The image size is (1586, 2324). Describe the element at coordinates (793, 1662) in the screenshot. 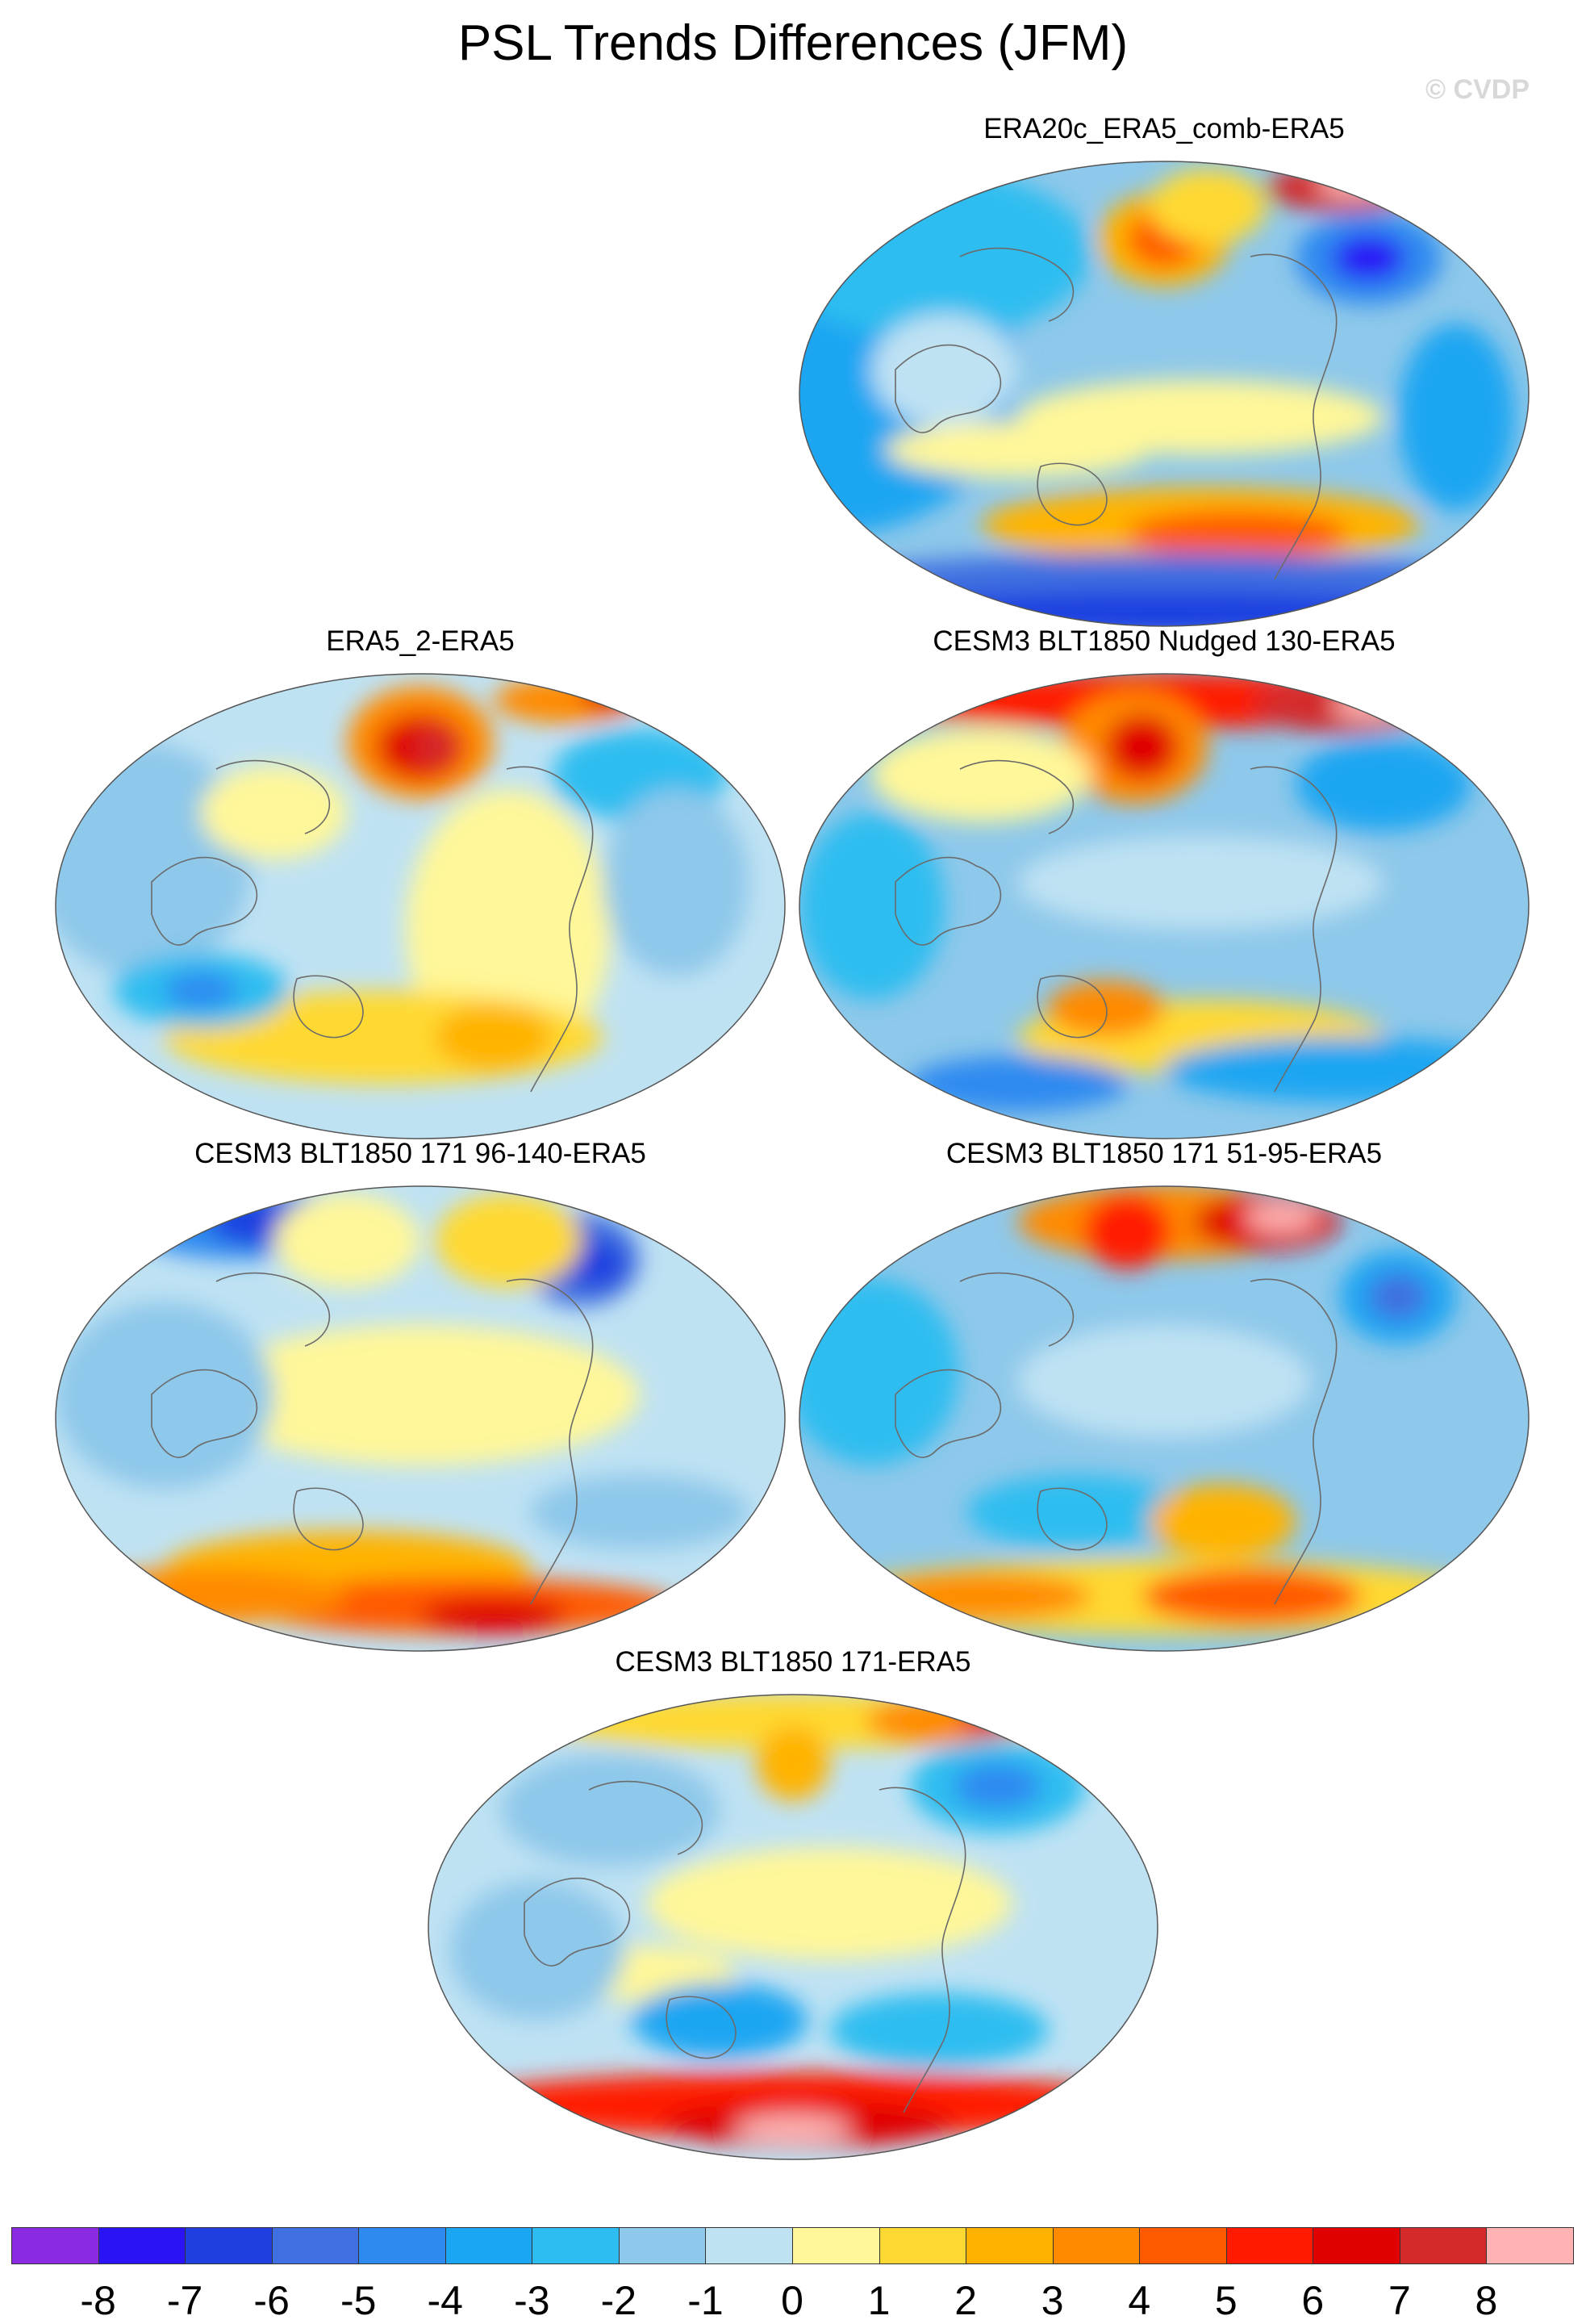

I see `panel-title: CESM3 BLT1850 171-ERA5` at that location.